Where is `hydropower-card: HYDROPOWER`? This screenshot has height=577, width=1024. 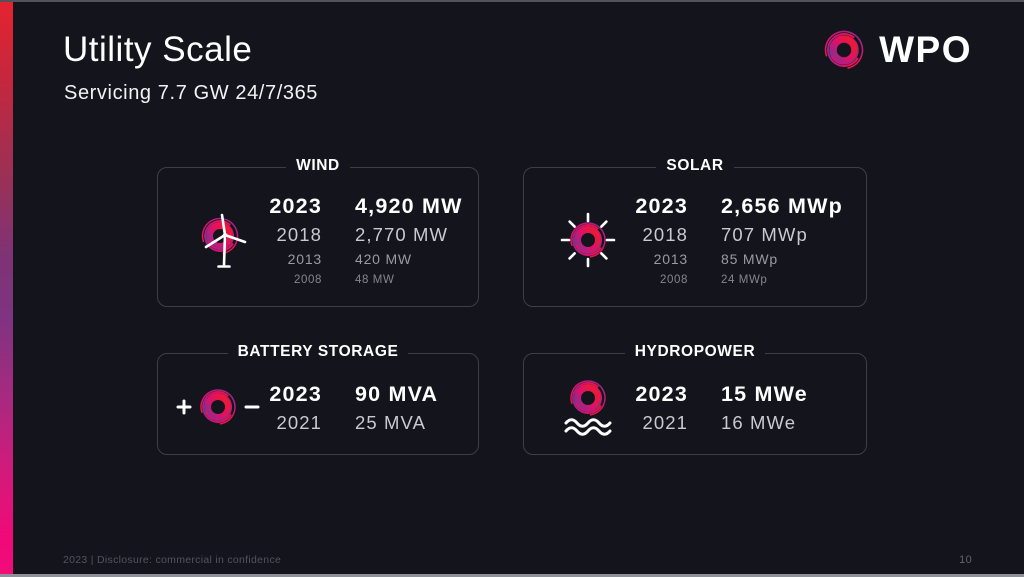
hydropower-card: HYDROPOWER is located at coordinates (695, 399).